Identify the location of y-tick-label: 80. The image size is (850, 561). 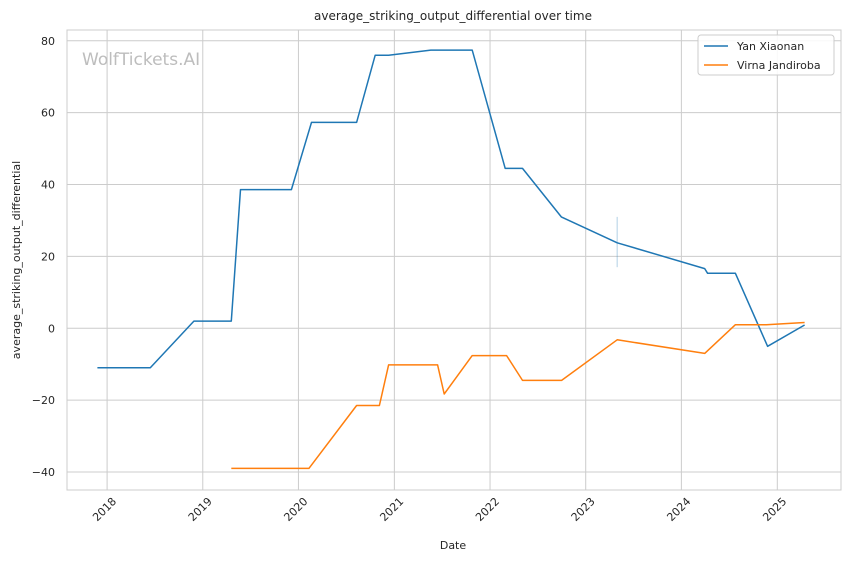
(48, 41).